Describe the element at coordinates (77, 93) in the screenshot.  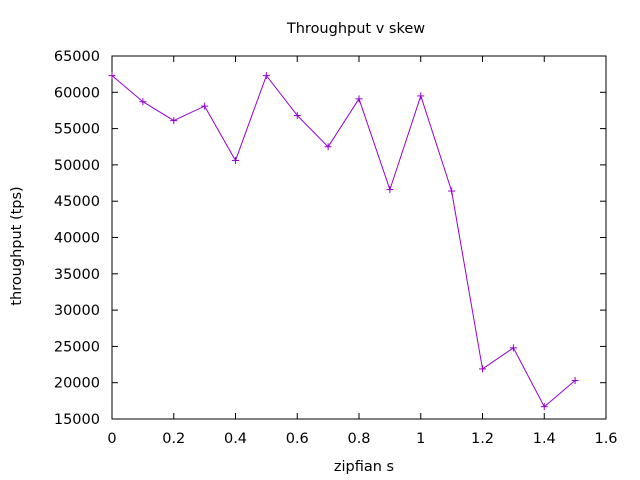
I see `y-tick-label: 60000` at that location.